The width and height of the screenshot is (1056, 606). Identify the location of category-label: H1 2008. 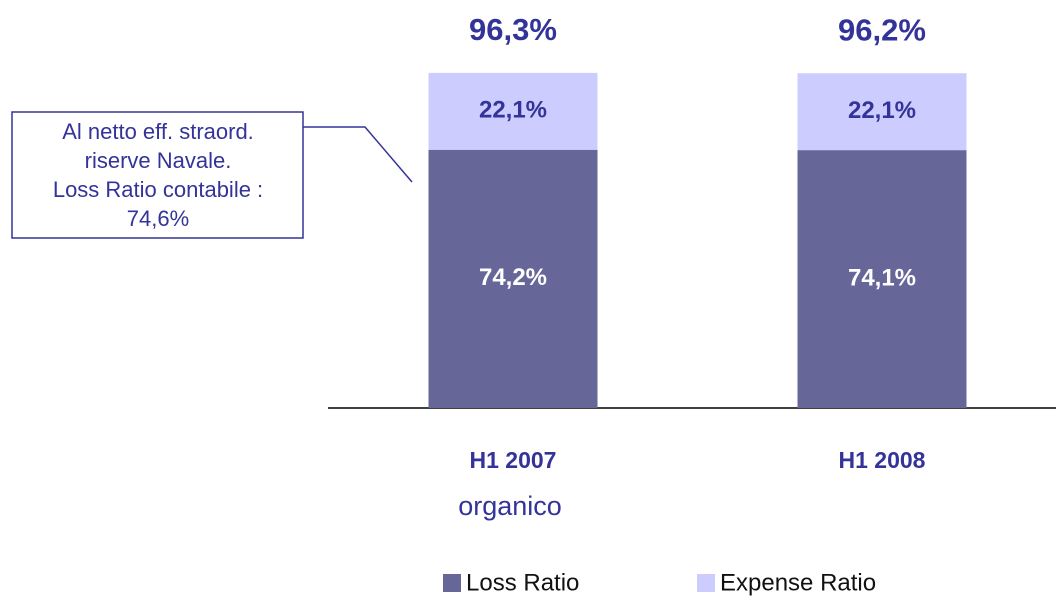
(882, 460).